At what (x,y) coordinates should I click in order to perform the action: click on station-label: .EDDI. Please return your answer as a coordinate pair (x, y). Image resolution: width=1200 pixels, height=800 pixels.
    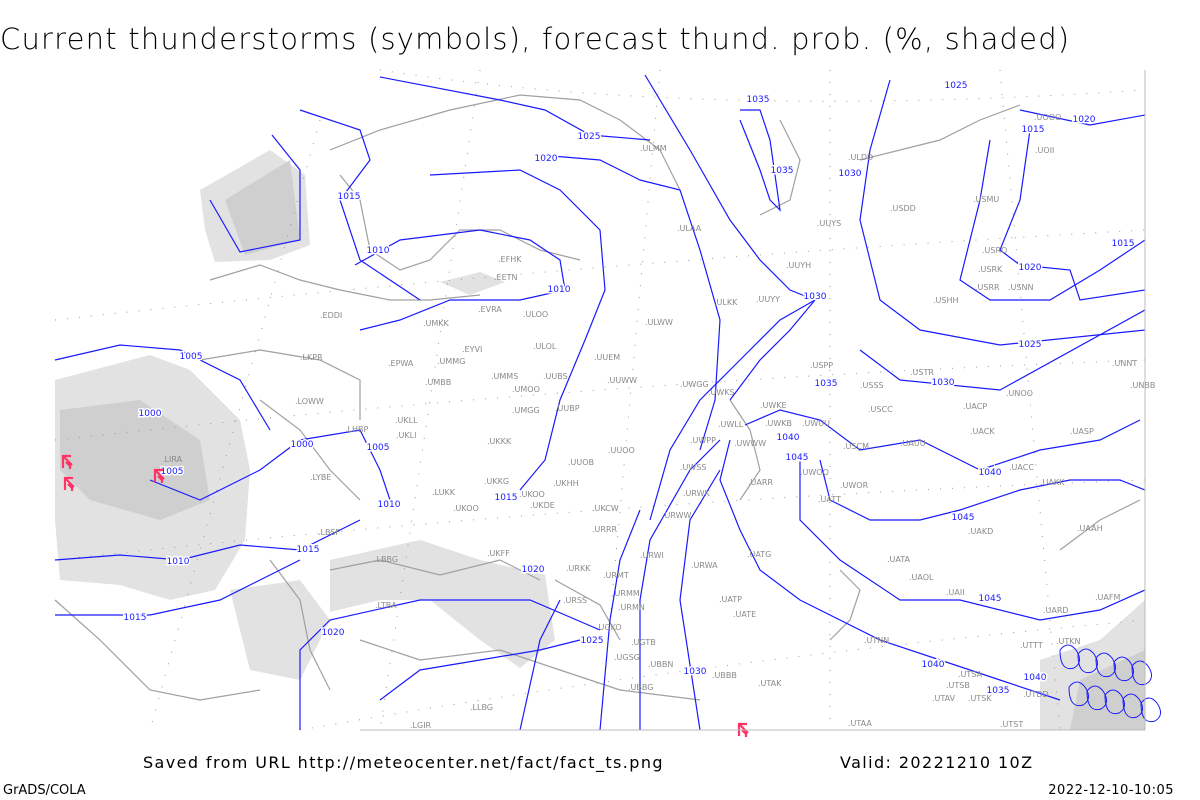
    Looking at the image, I should click on (331, 315).